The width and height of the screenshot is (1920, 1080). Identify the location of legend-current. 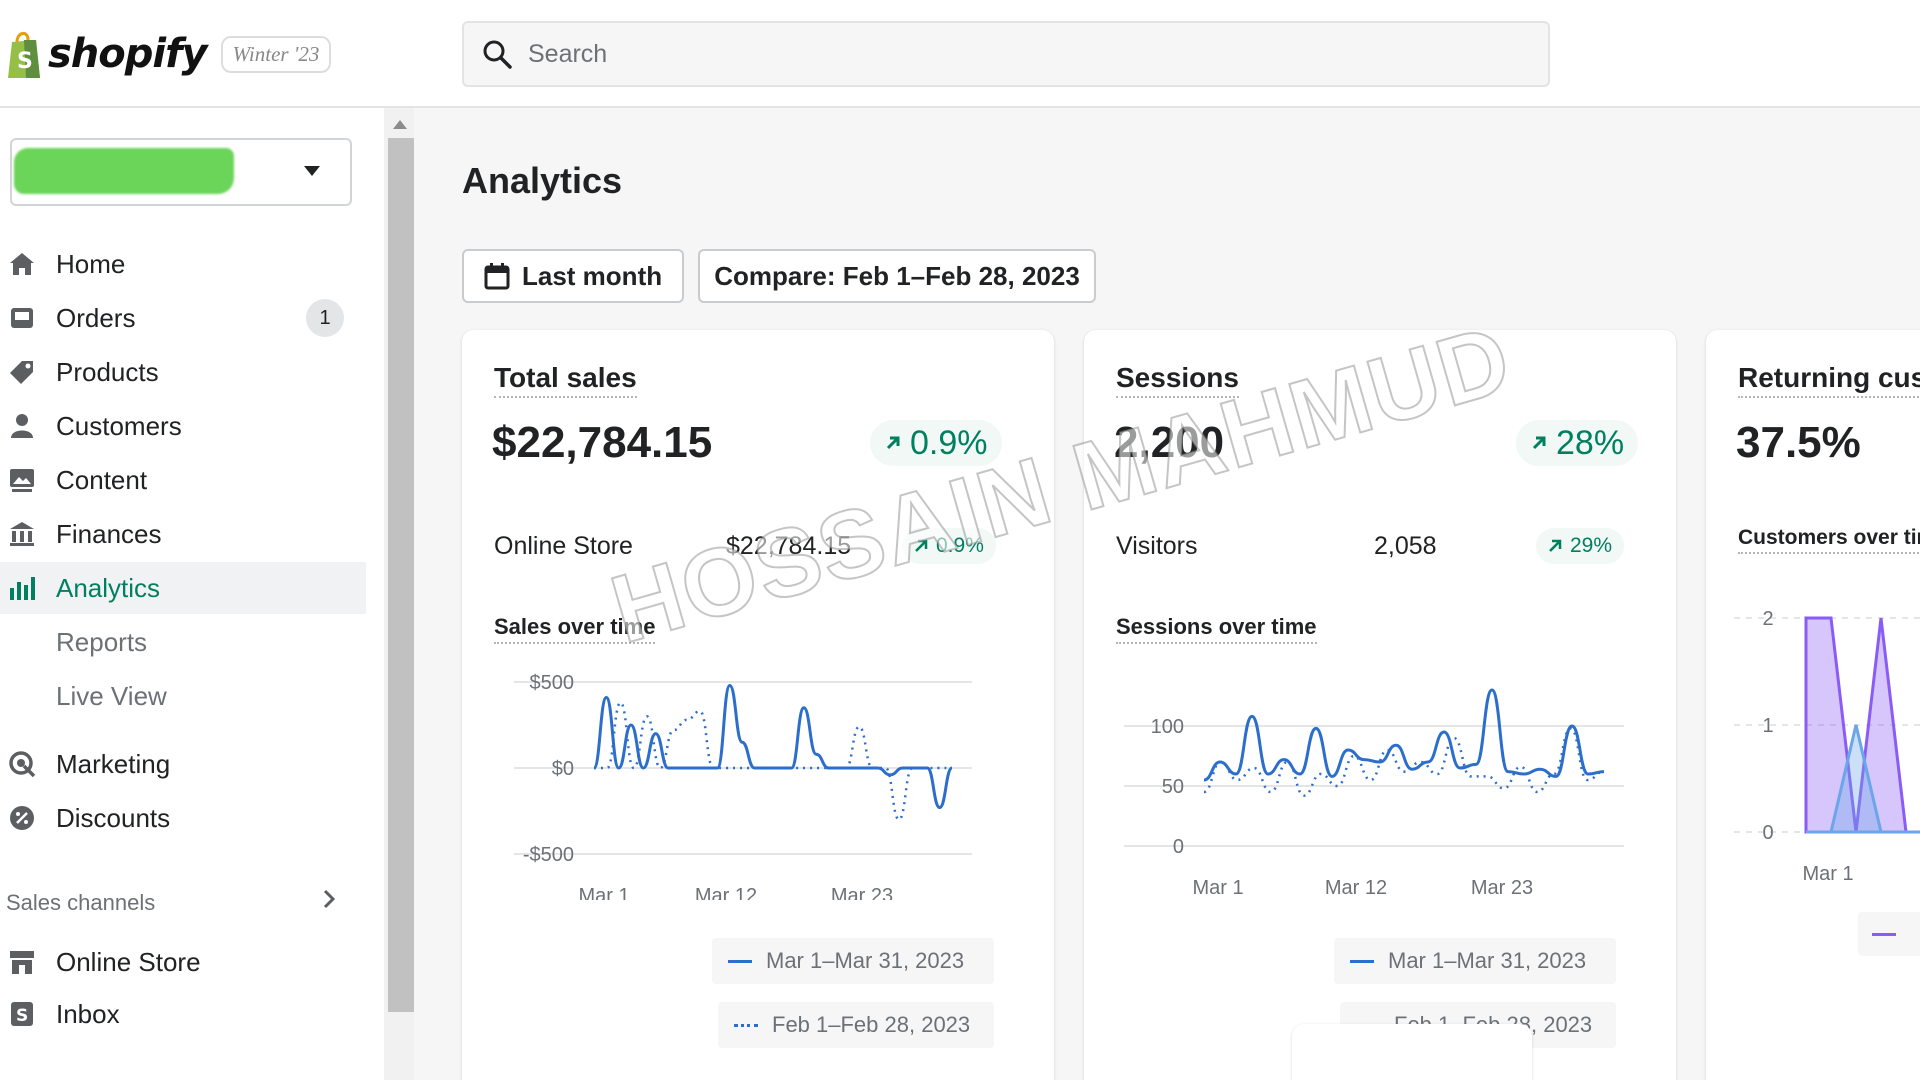
(1889, 934).